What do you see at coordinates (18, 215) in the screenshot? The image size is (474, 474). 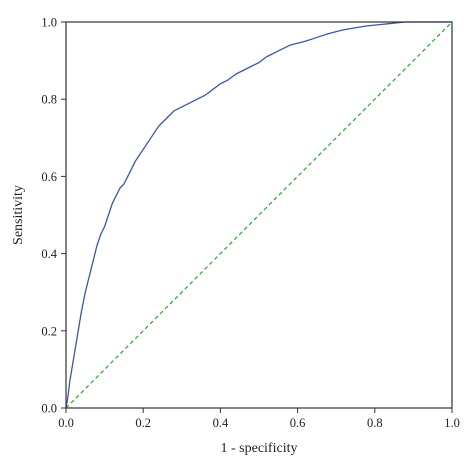 I see `y-axis-title: Sensitivity` at bounding box center [18, 215].